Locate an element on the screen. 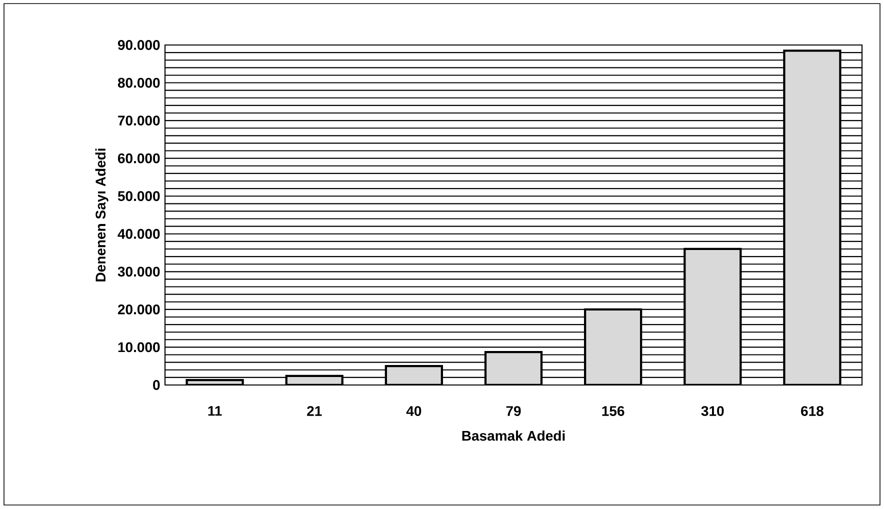 This screenshot has height=509, width=884. x-axis-title: Basamak Adedi is located at coordinates (513, 435).